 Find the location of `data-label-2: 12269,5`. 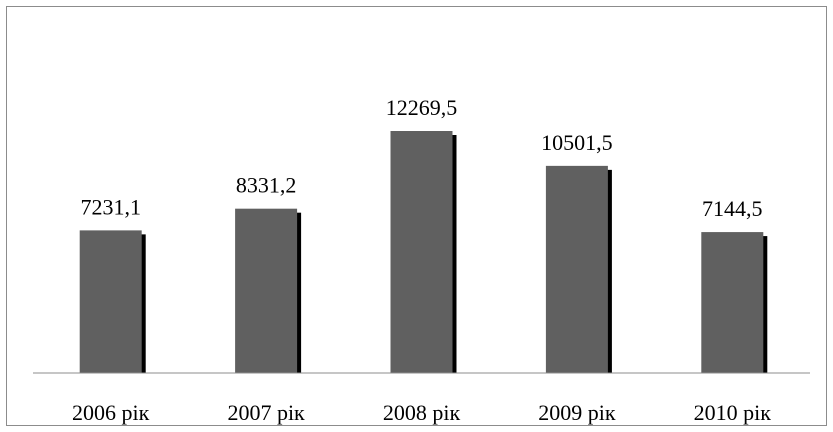

data-label-2: 12269,5 is located at coordinates (422, 107).